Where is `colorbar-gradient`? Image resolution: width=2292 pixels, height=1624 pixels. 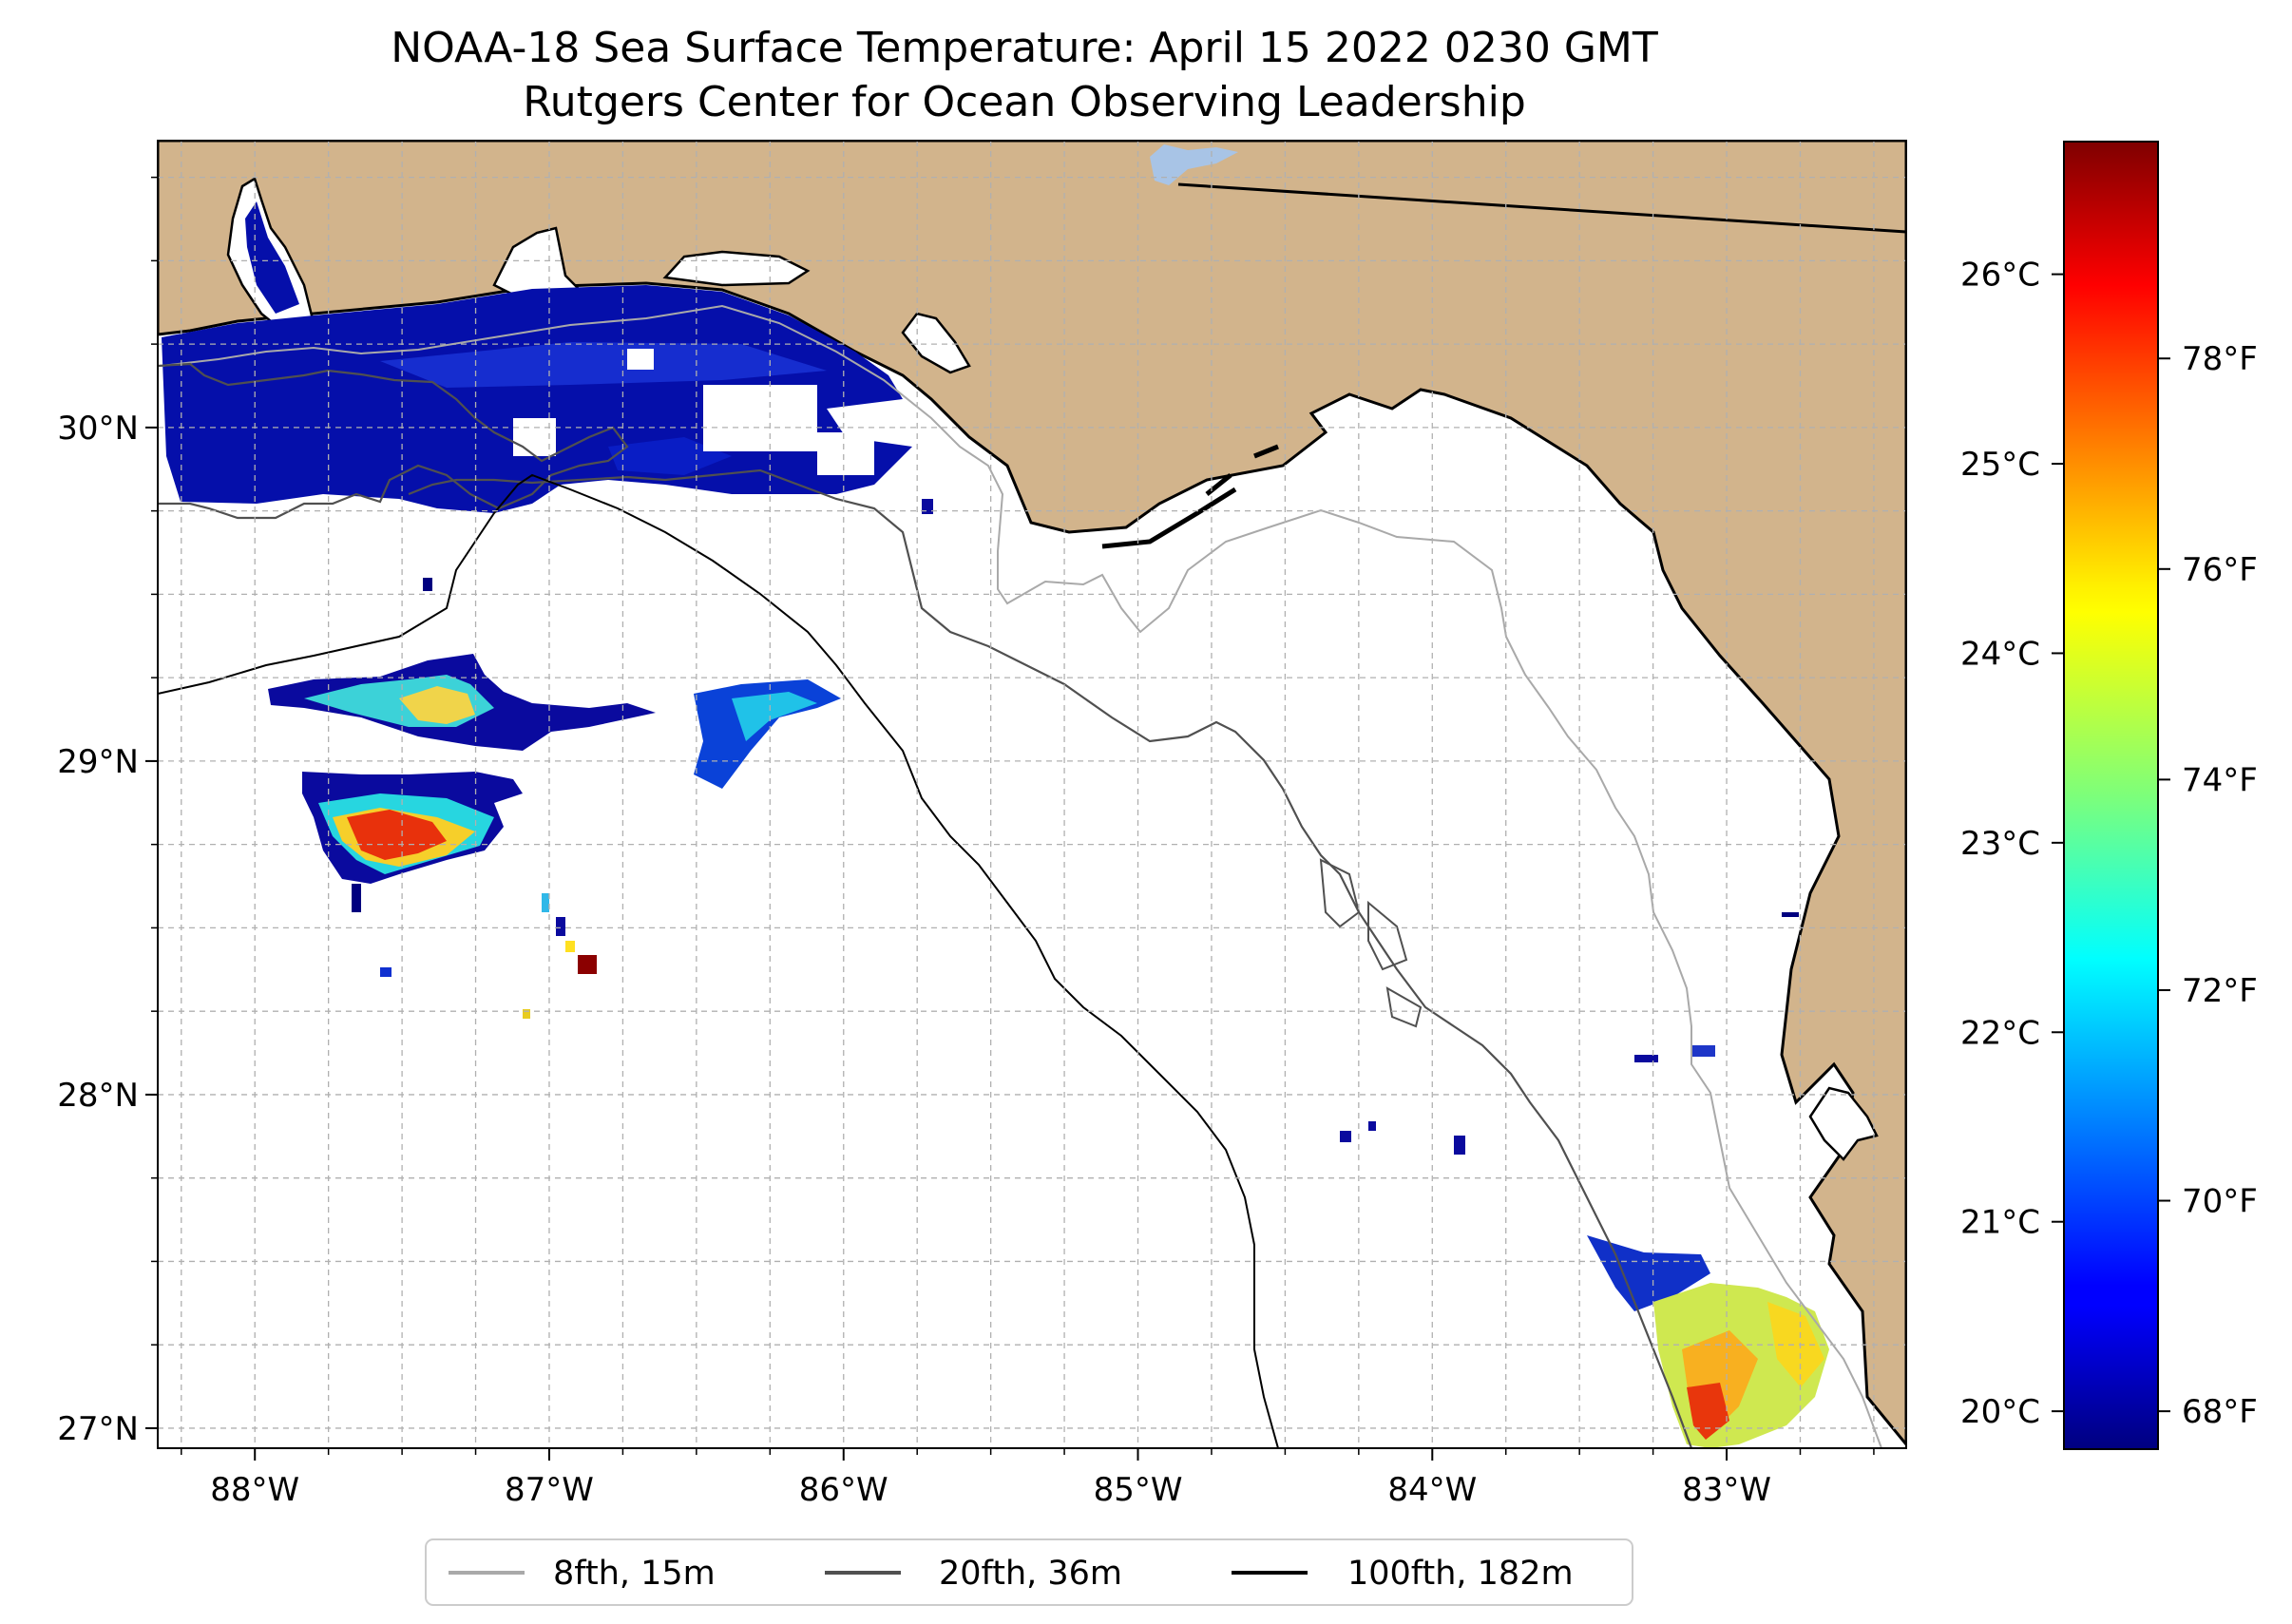 colorbar-gradient is located at coordinates (2111, 795).